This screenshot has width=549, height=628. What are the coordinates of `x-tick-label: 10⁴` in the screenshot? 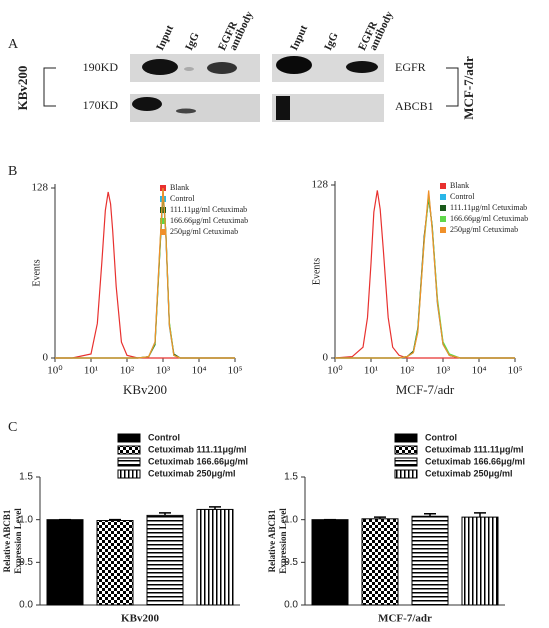 It's located at (199, 371).